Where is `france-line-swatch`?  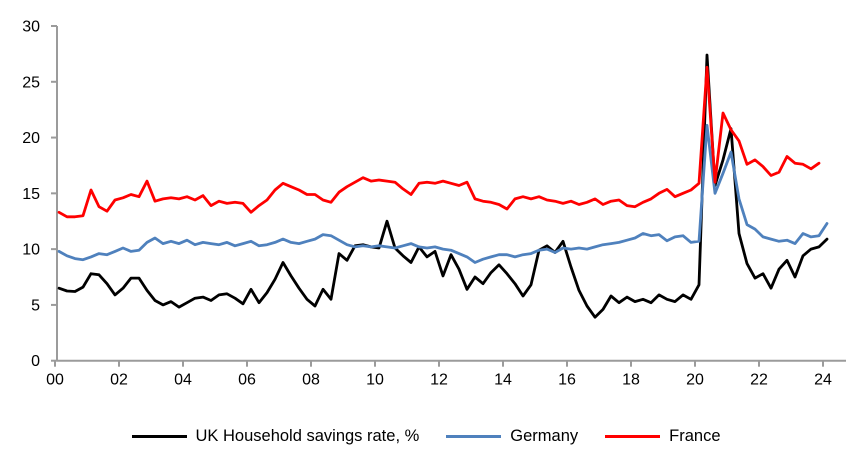
france-line-swatch is located at coordinates (633, 436).